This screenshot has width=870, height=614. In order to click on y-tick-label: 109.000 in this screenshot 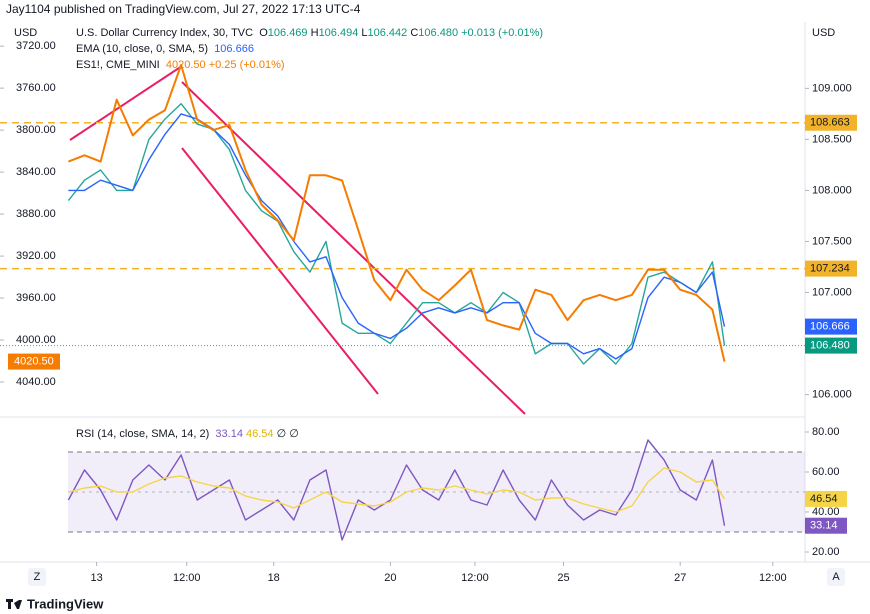, I will do `click(832, 88)`.